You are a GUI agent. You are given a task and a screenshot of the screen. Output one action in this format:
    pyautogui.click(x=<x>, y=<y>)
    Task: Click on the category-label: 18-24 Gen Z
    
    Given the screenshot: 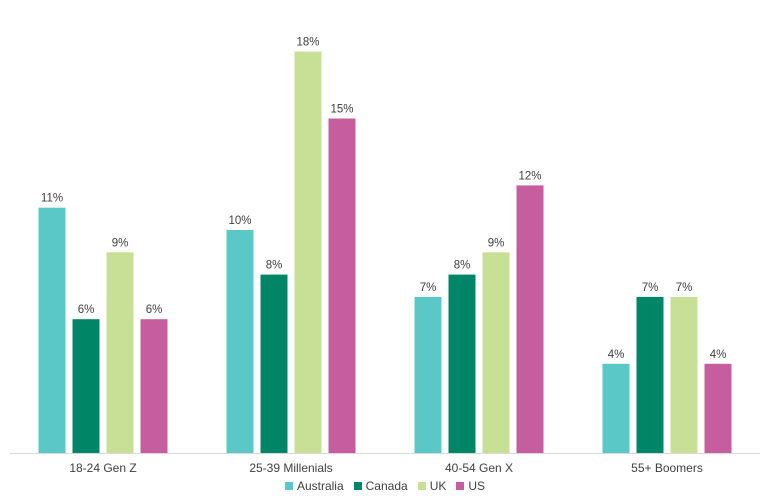 What is the action you would take?
    pyautogui.click(x=102, y=468)
    